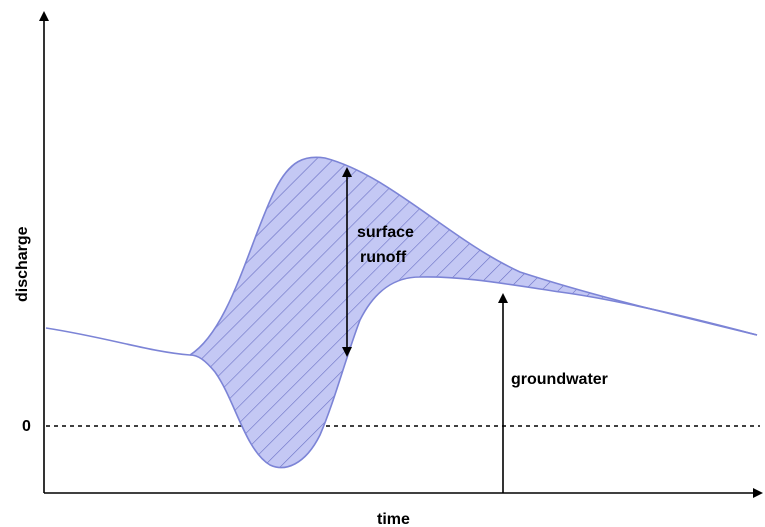 This screenshot has height=527, width=765. I want to click on y-axis-label: discharge, so click(22, 264).